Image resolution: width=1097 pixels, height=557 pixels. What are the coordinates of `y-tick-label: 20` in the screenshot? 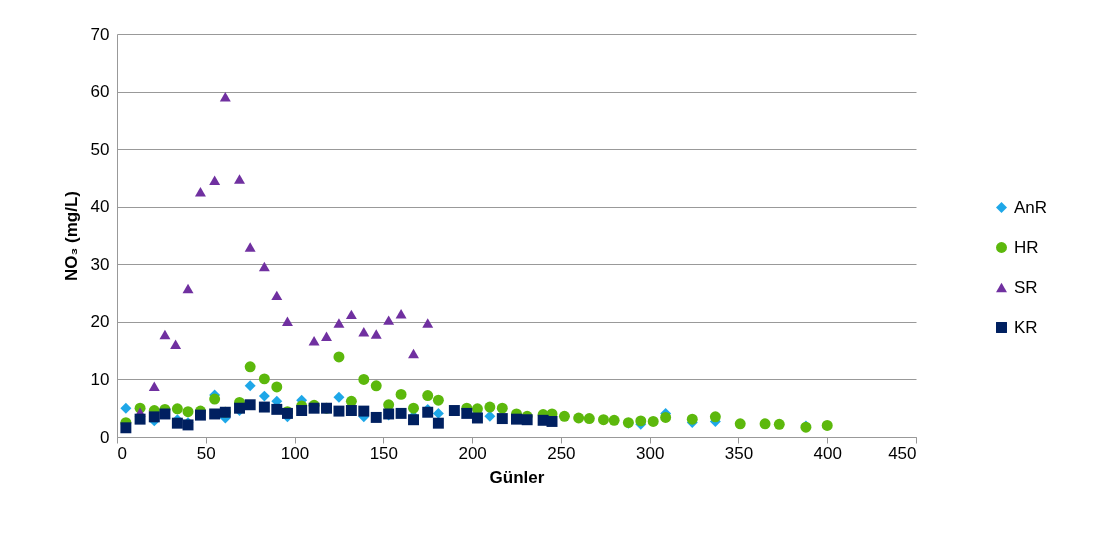 It's located at (100, 322).